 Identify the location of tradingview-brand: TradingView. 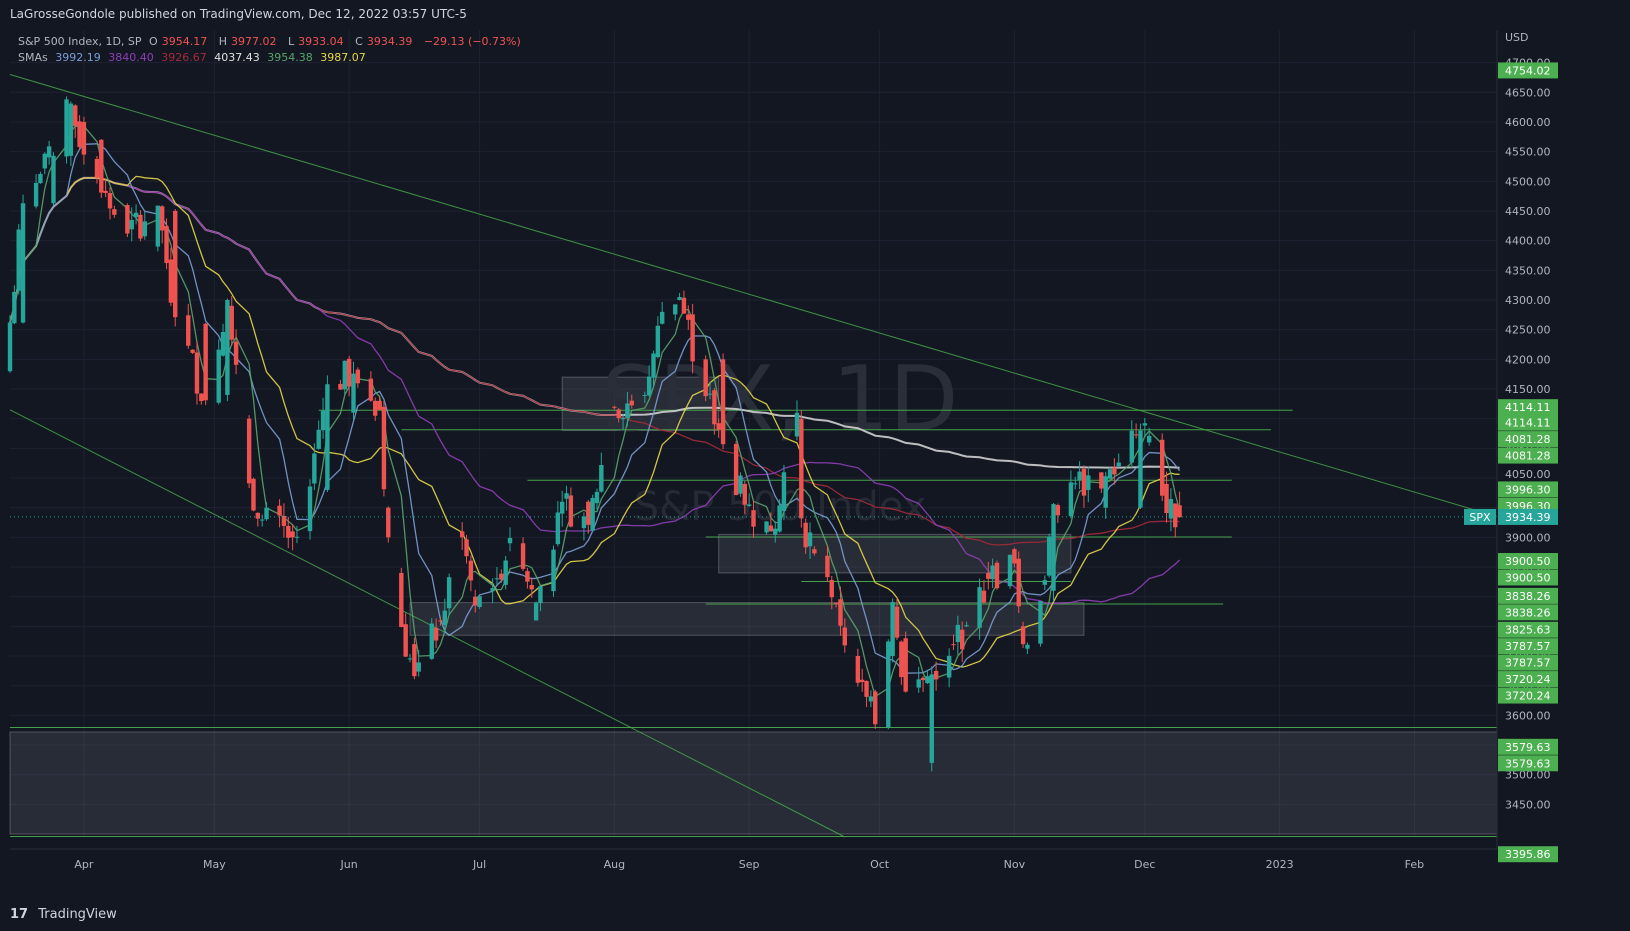
(77, 914).